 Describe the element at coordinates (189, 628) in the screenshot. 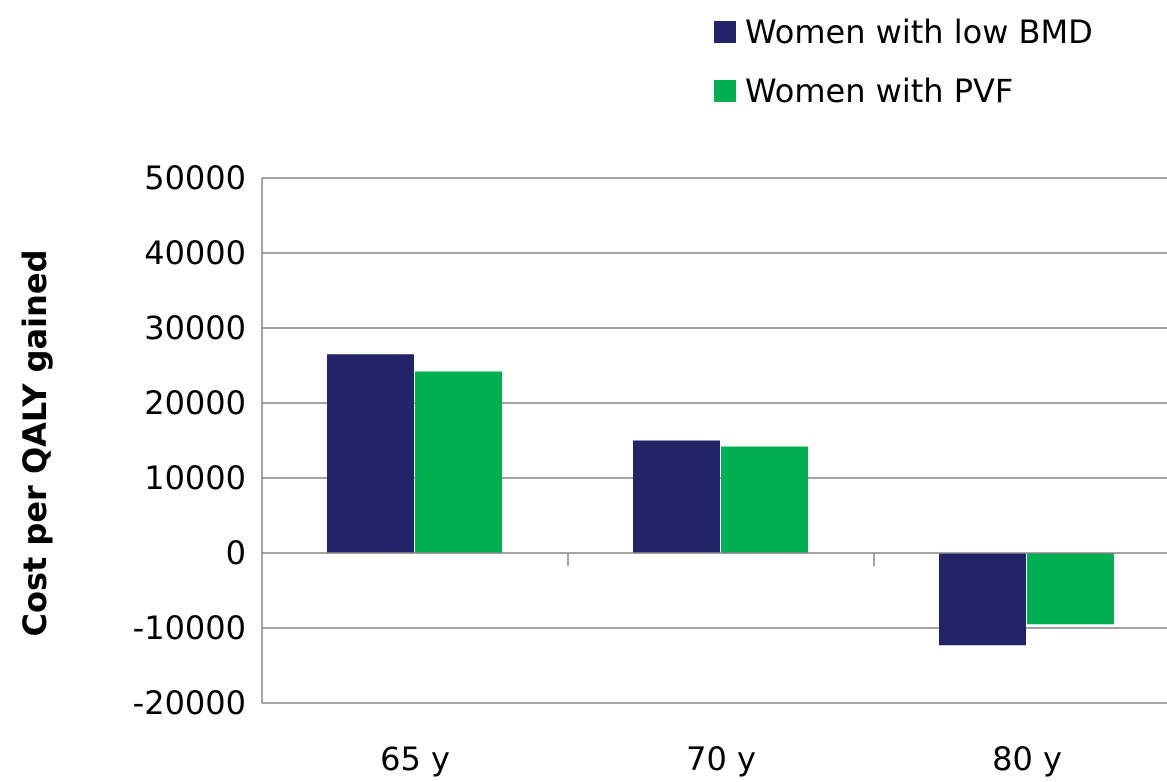

I see `y-tick-label: -10000` at that location.